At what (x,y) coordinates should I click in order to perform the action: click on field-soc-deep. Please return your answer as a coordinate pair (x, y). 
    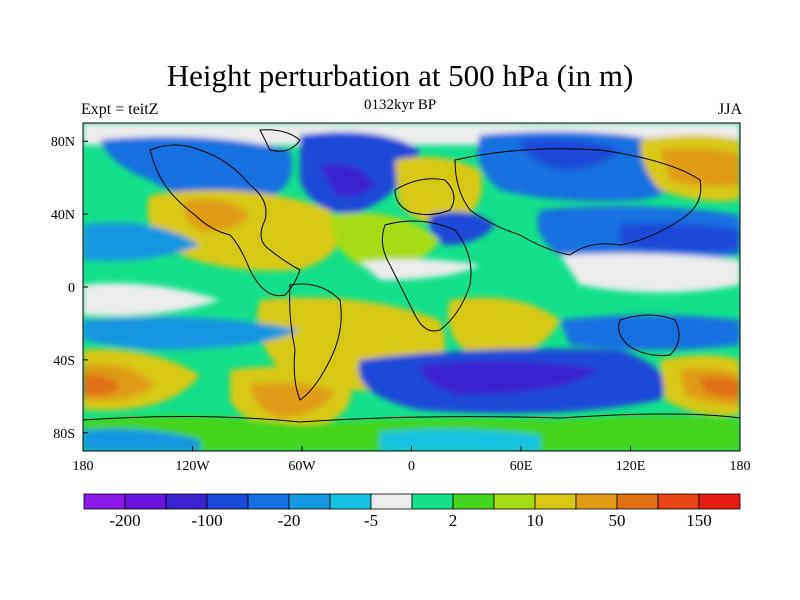
    Looking at the image, I should click on (510, 378).